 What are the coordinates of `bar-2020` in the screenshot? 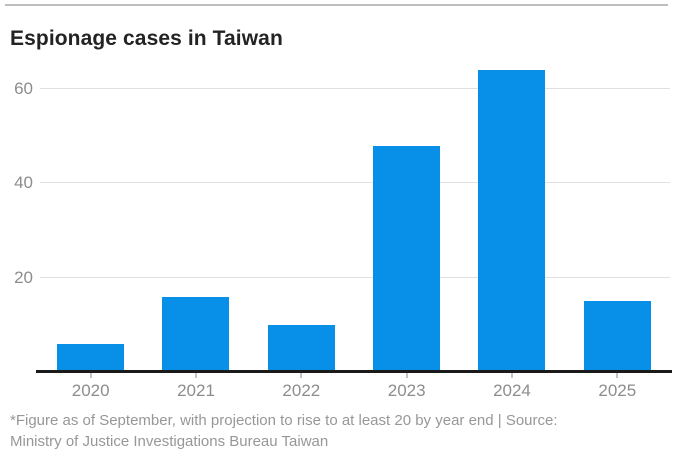 It's located at (91, 357).